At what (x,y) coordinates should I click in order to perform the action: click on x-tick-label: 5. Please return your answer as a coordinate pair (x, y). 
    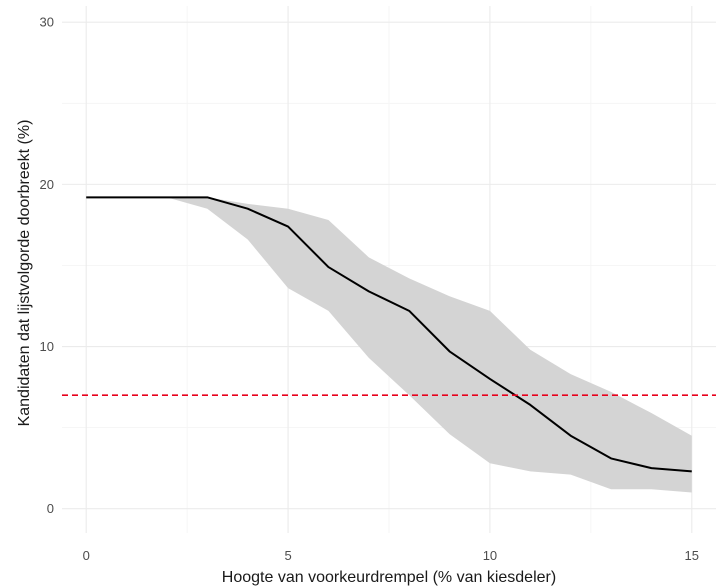
    Looking at the image, I should click on (287, 555).